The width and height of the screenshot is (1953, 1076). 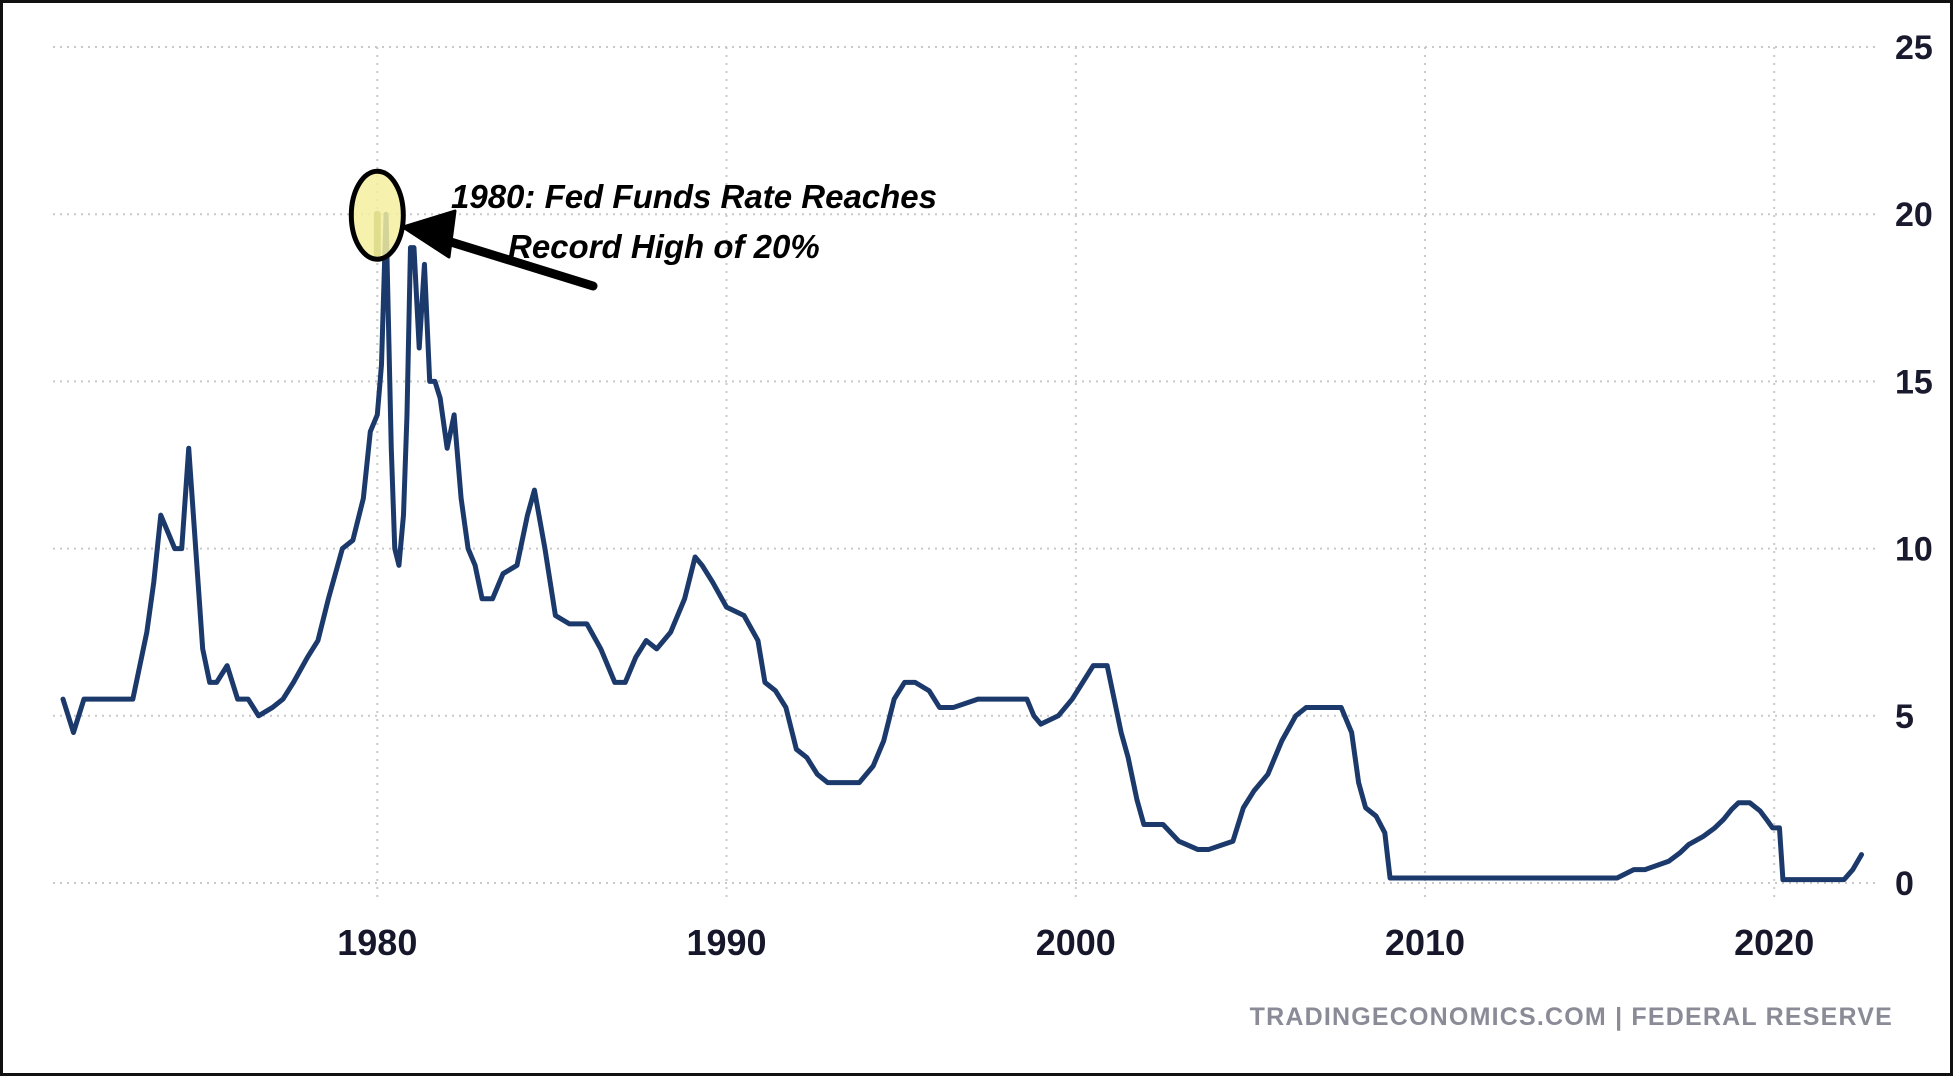 What do you see at coordinates (377, 215) in the screenshot?
I see `highlight-ellipse` at bounding box center [377, 215].